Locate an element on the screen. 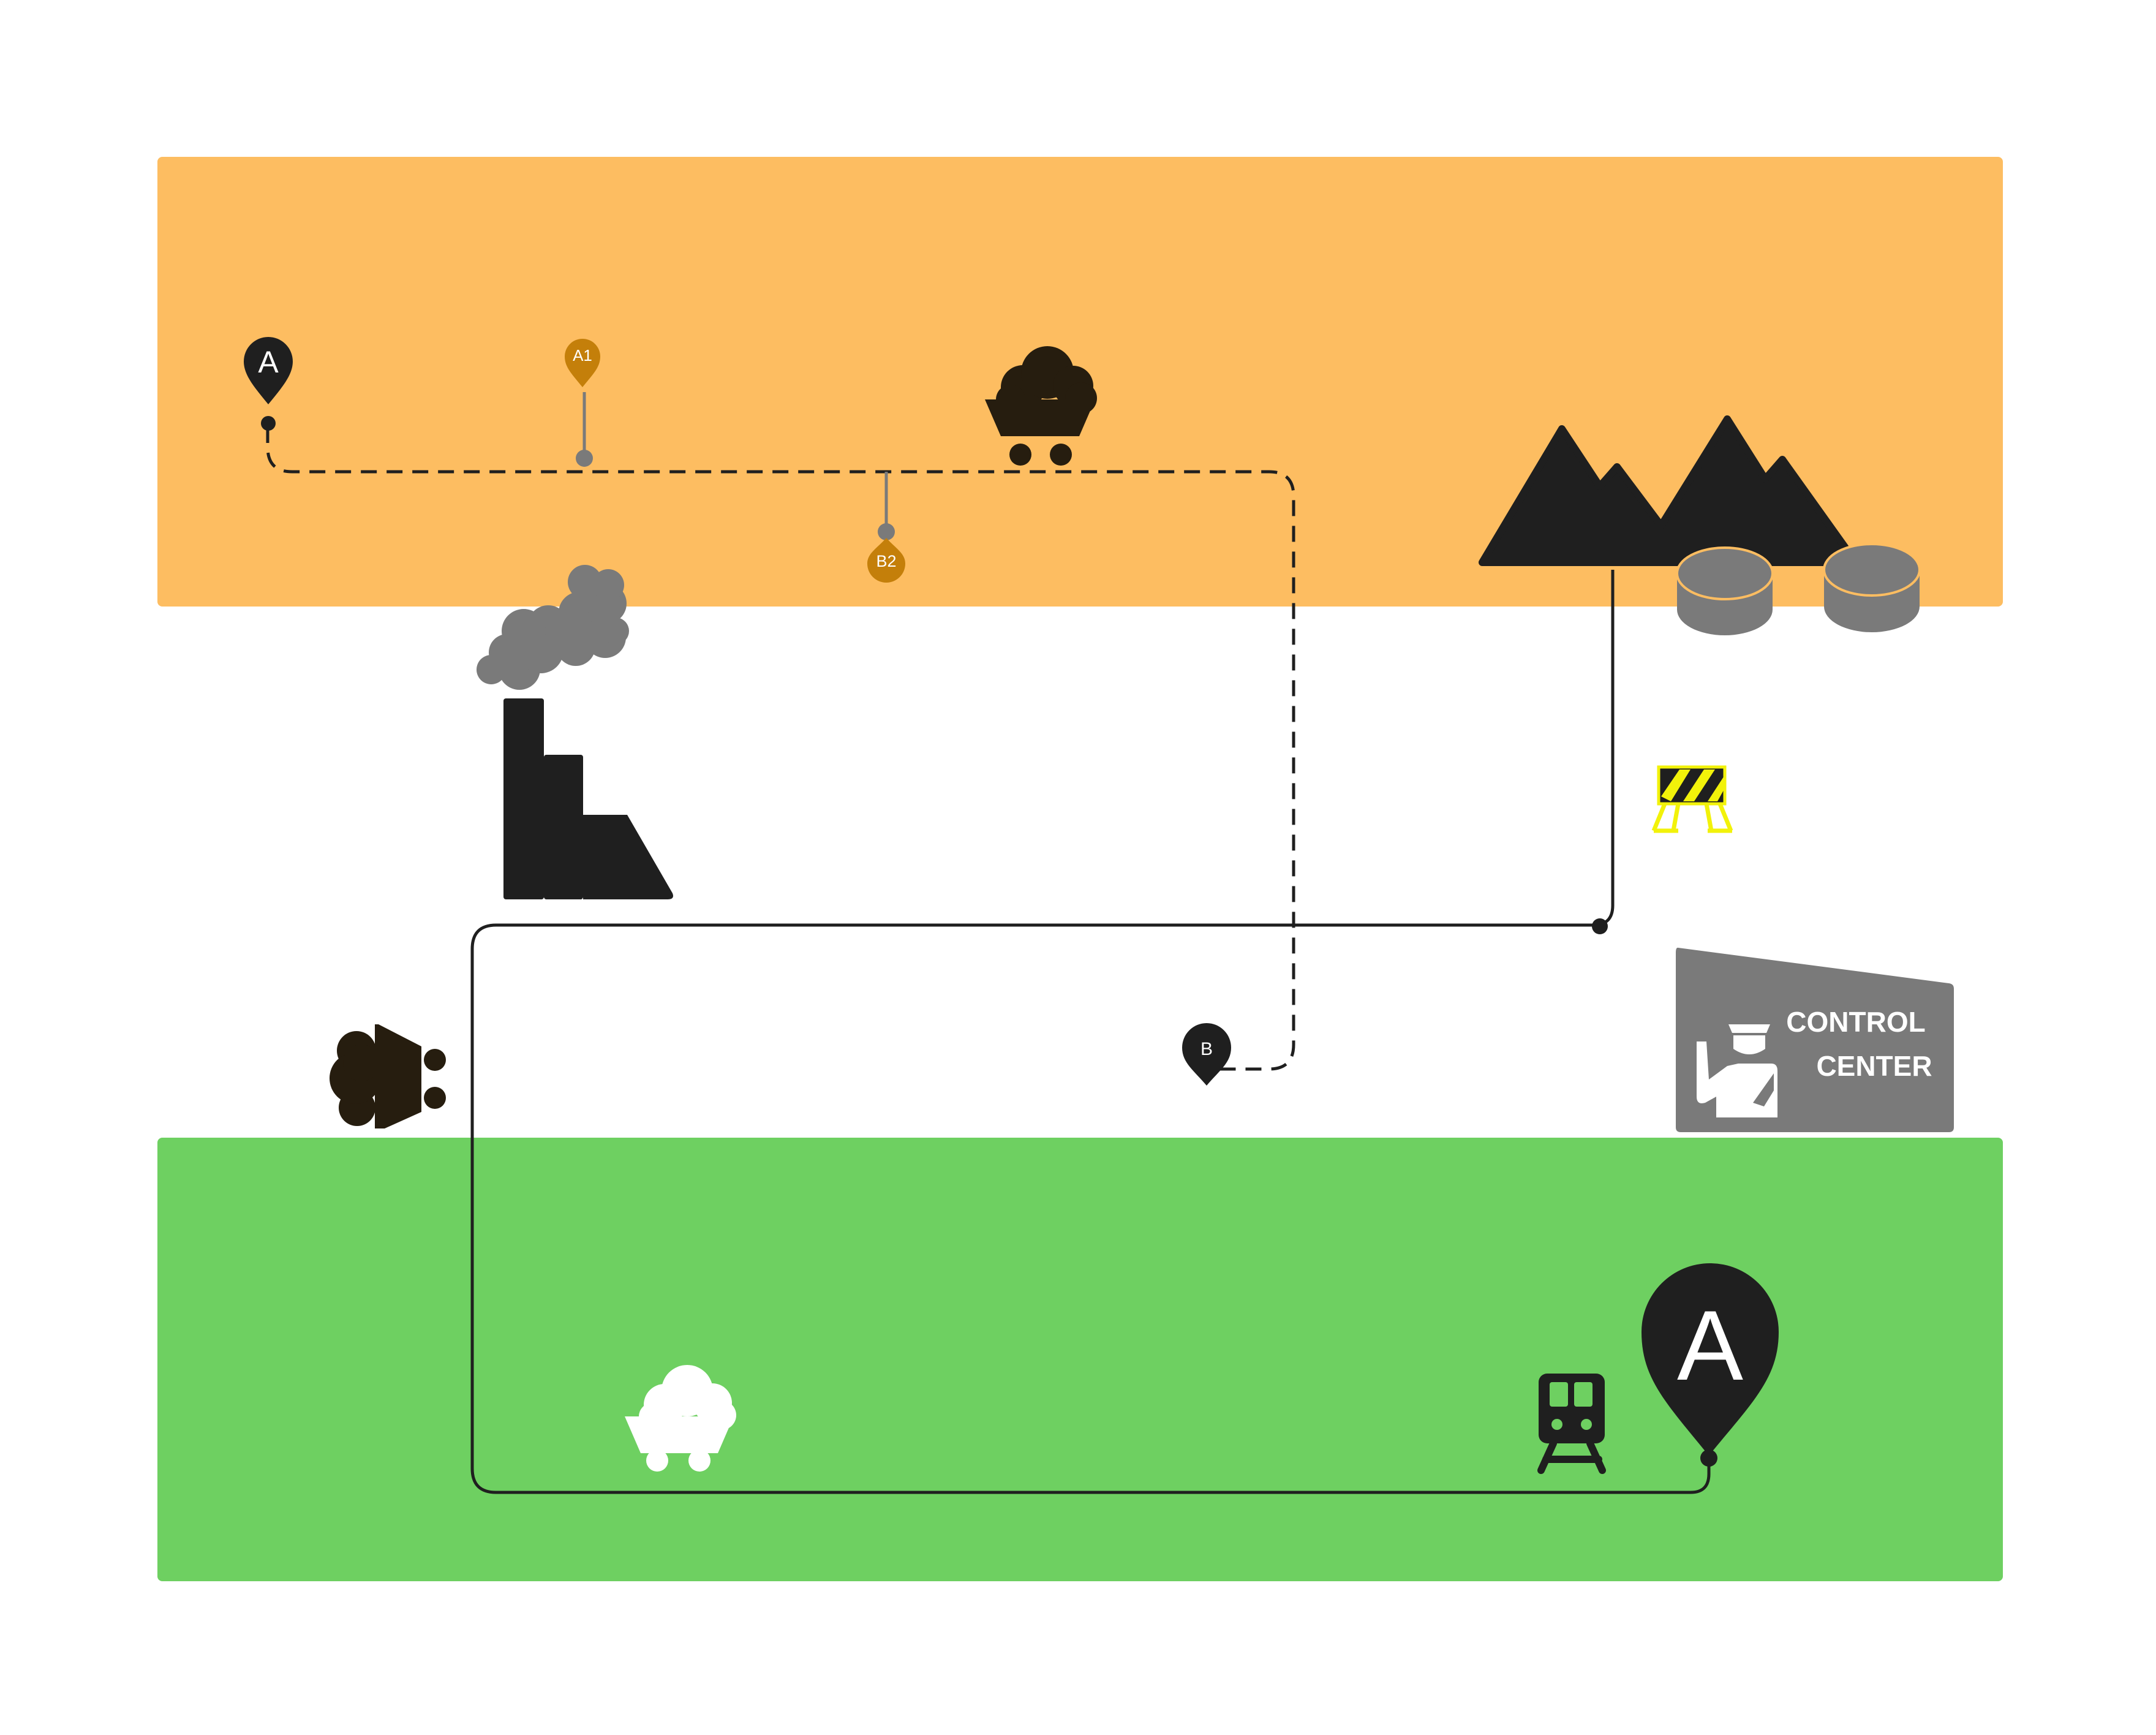 The width and height of the screenshot is (2156, 1735). start-pin: A is located at coordinates (269, 384).